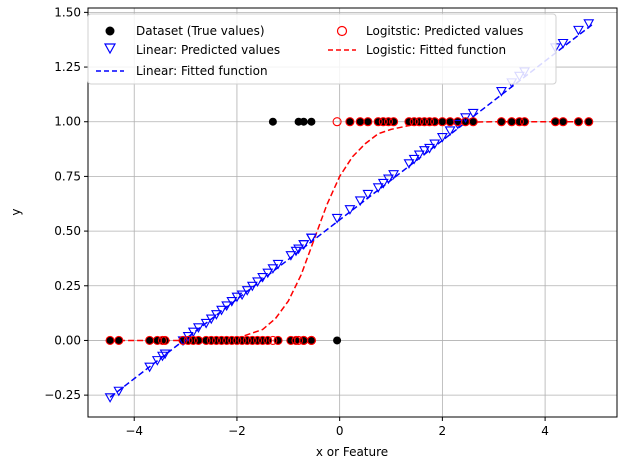  What do you see at coordinates (185, 31) in the screenshot?
I see `legend-entry-dataset: Dataset (True values)` at bounding box center [185, 31].